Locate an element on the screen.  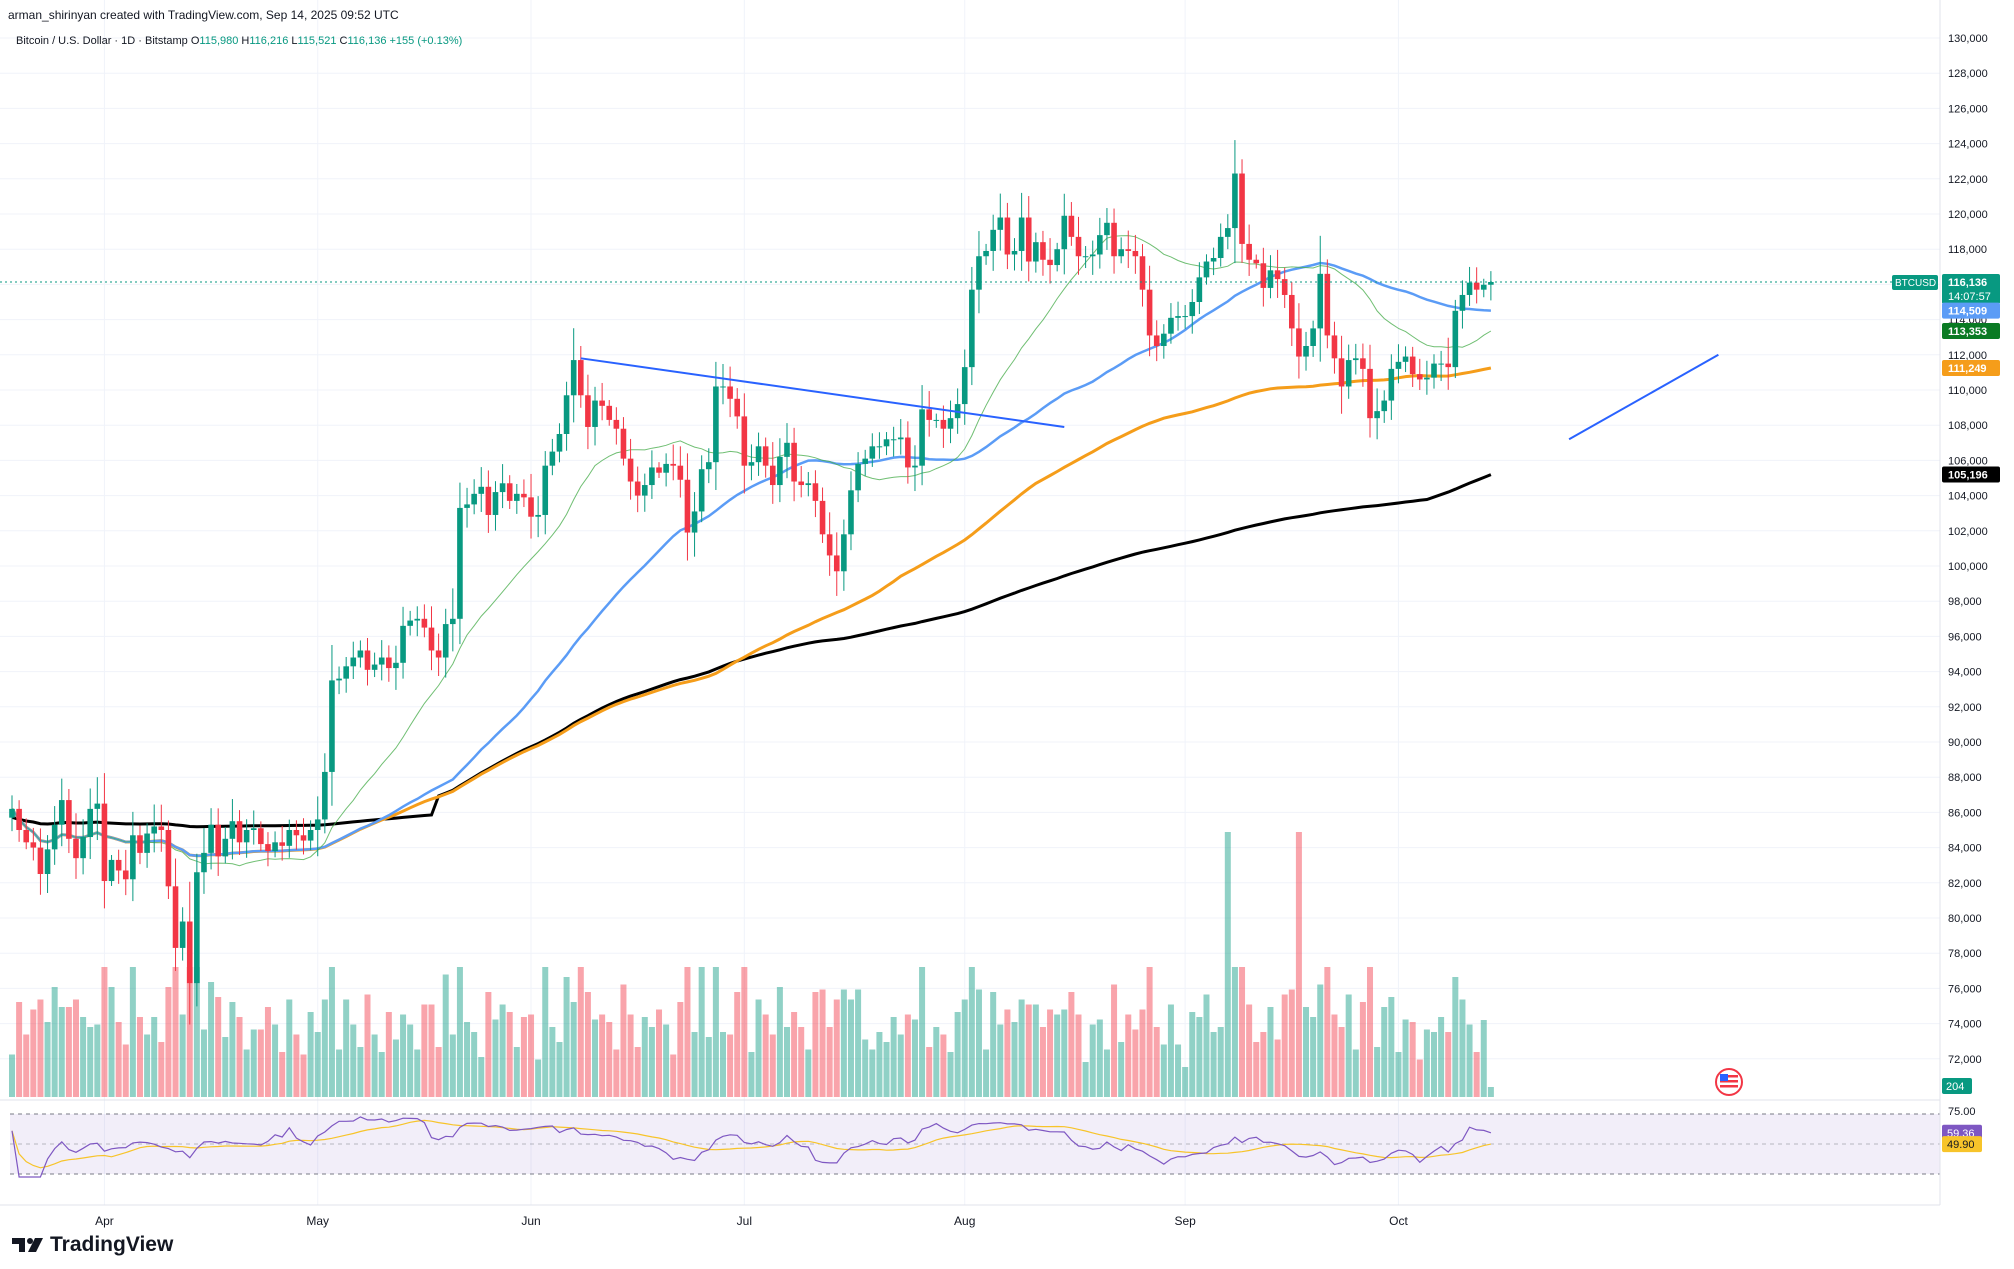
symbol-title: Bitcoin / U.S. Dollar · 1D · Bitstamp is located at coordinates (102, 41).